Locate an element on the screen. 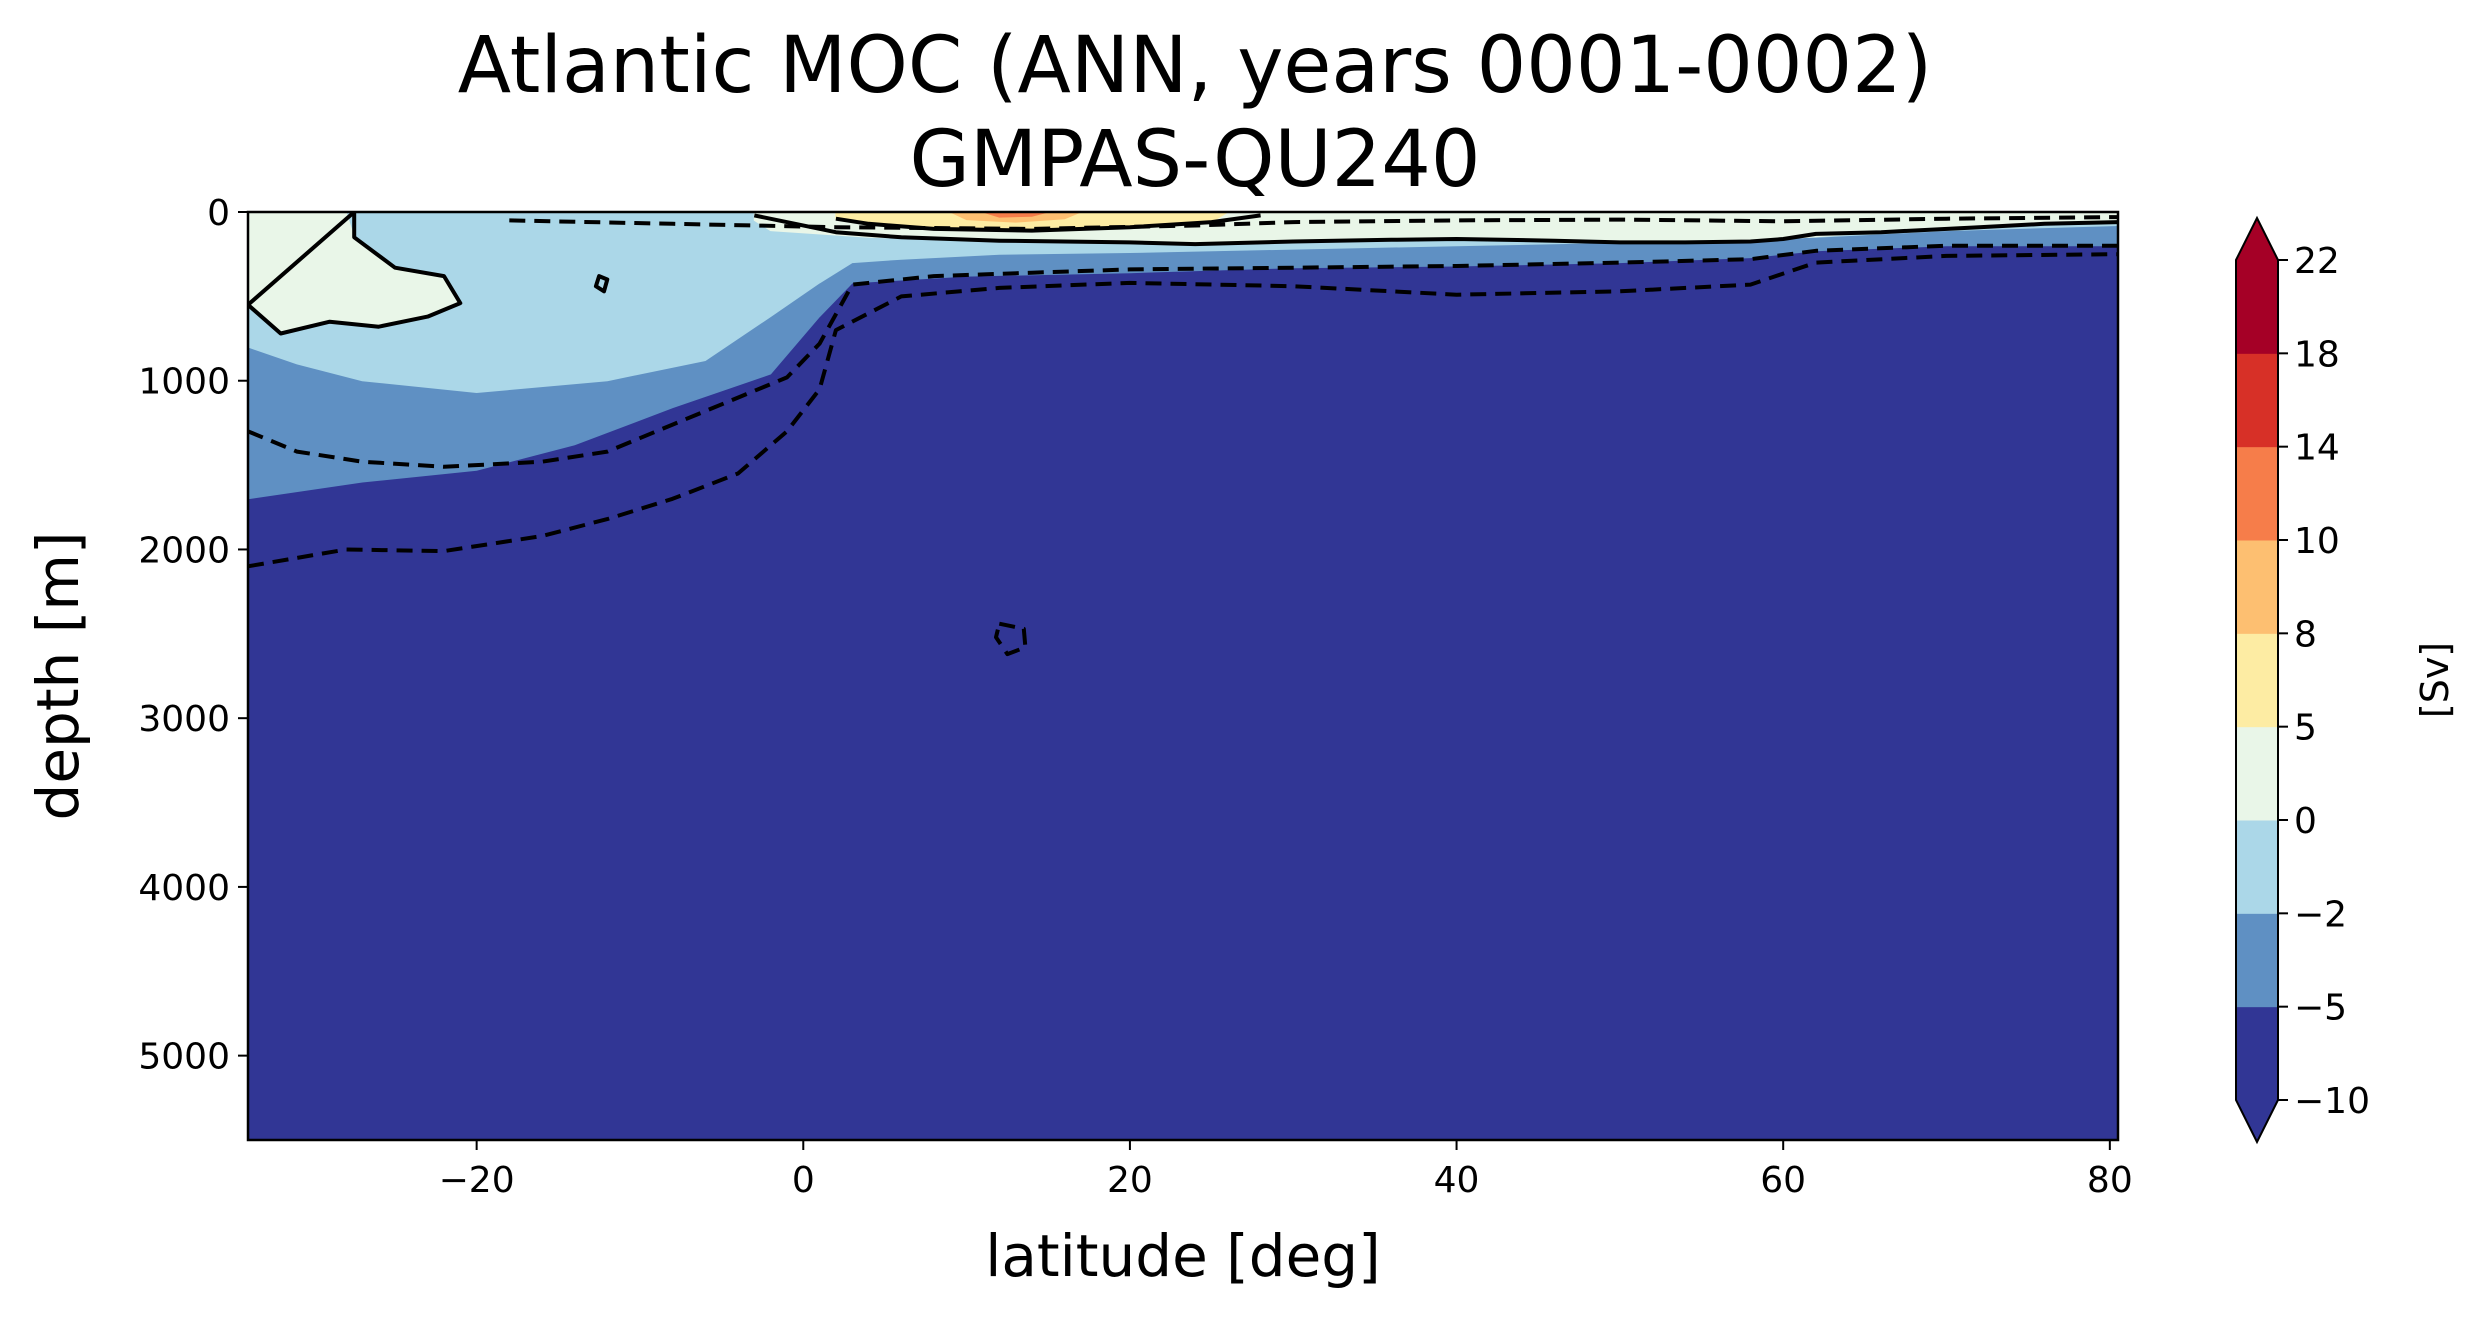  x-tick-label: 80 is located at coordinates (2110, 1180).